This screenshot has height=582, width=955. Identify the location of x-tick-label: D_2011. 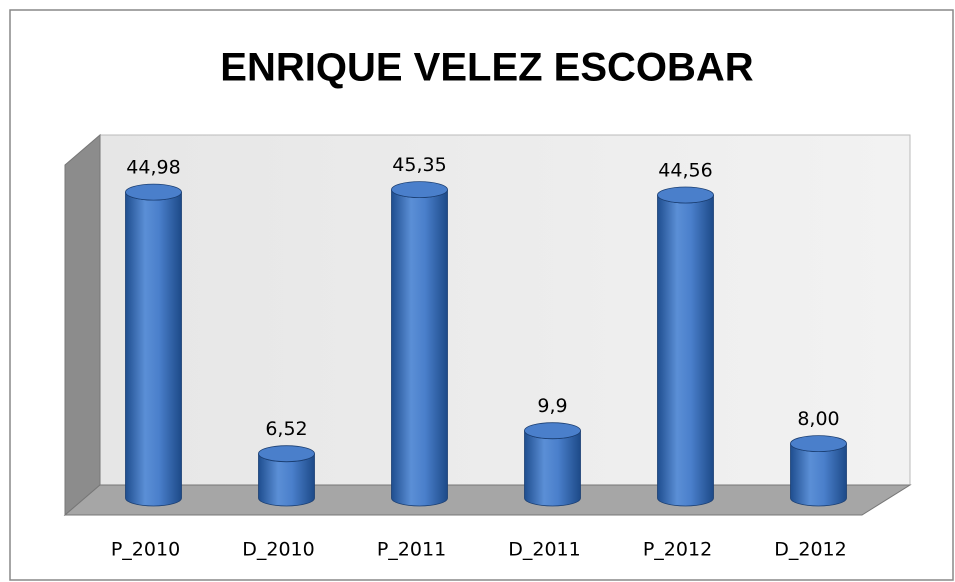
(544, 550).